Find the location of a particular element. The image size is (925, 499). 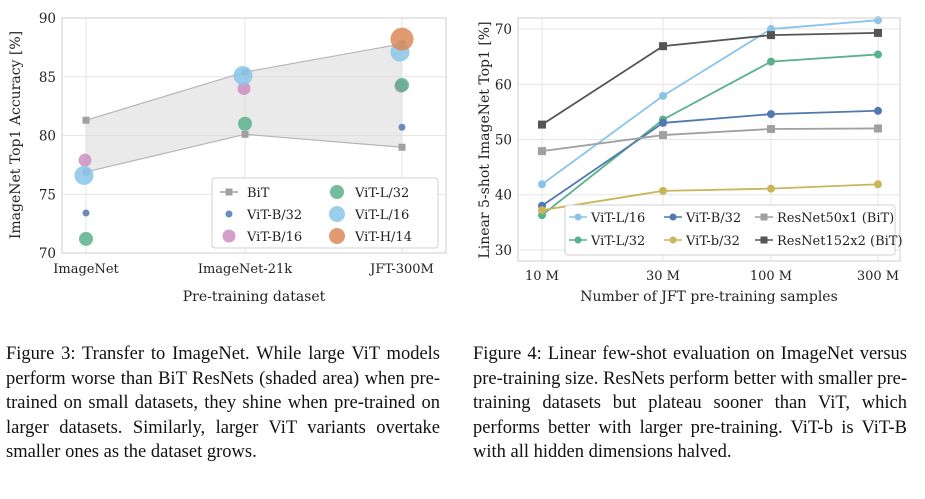

y-tick-labels: 30 40 50 60 70 is located at coordinates (503, 140).